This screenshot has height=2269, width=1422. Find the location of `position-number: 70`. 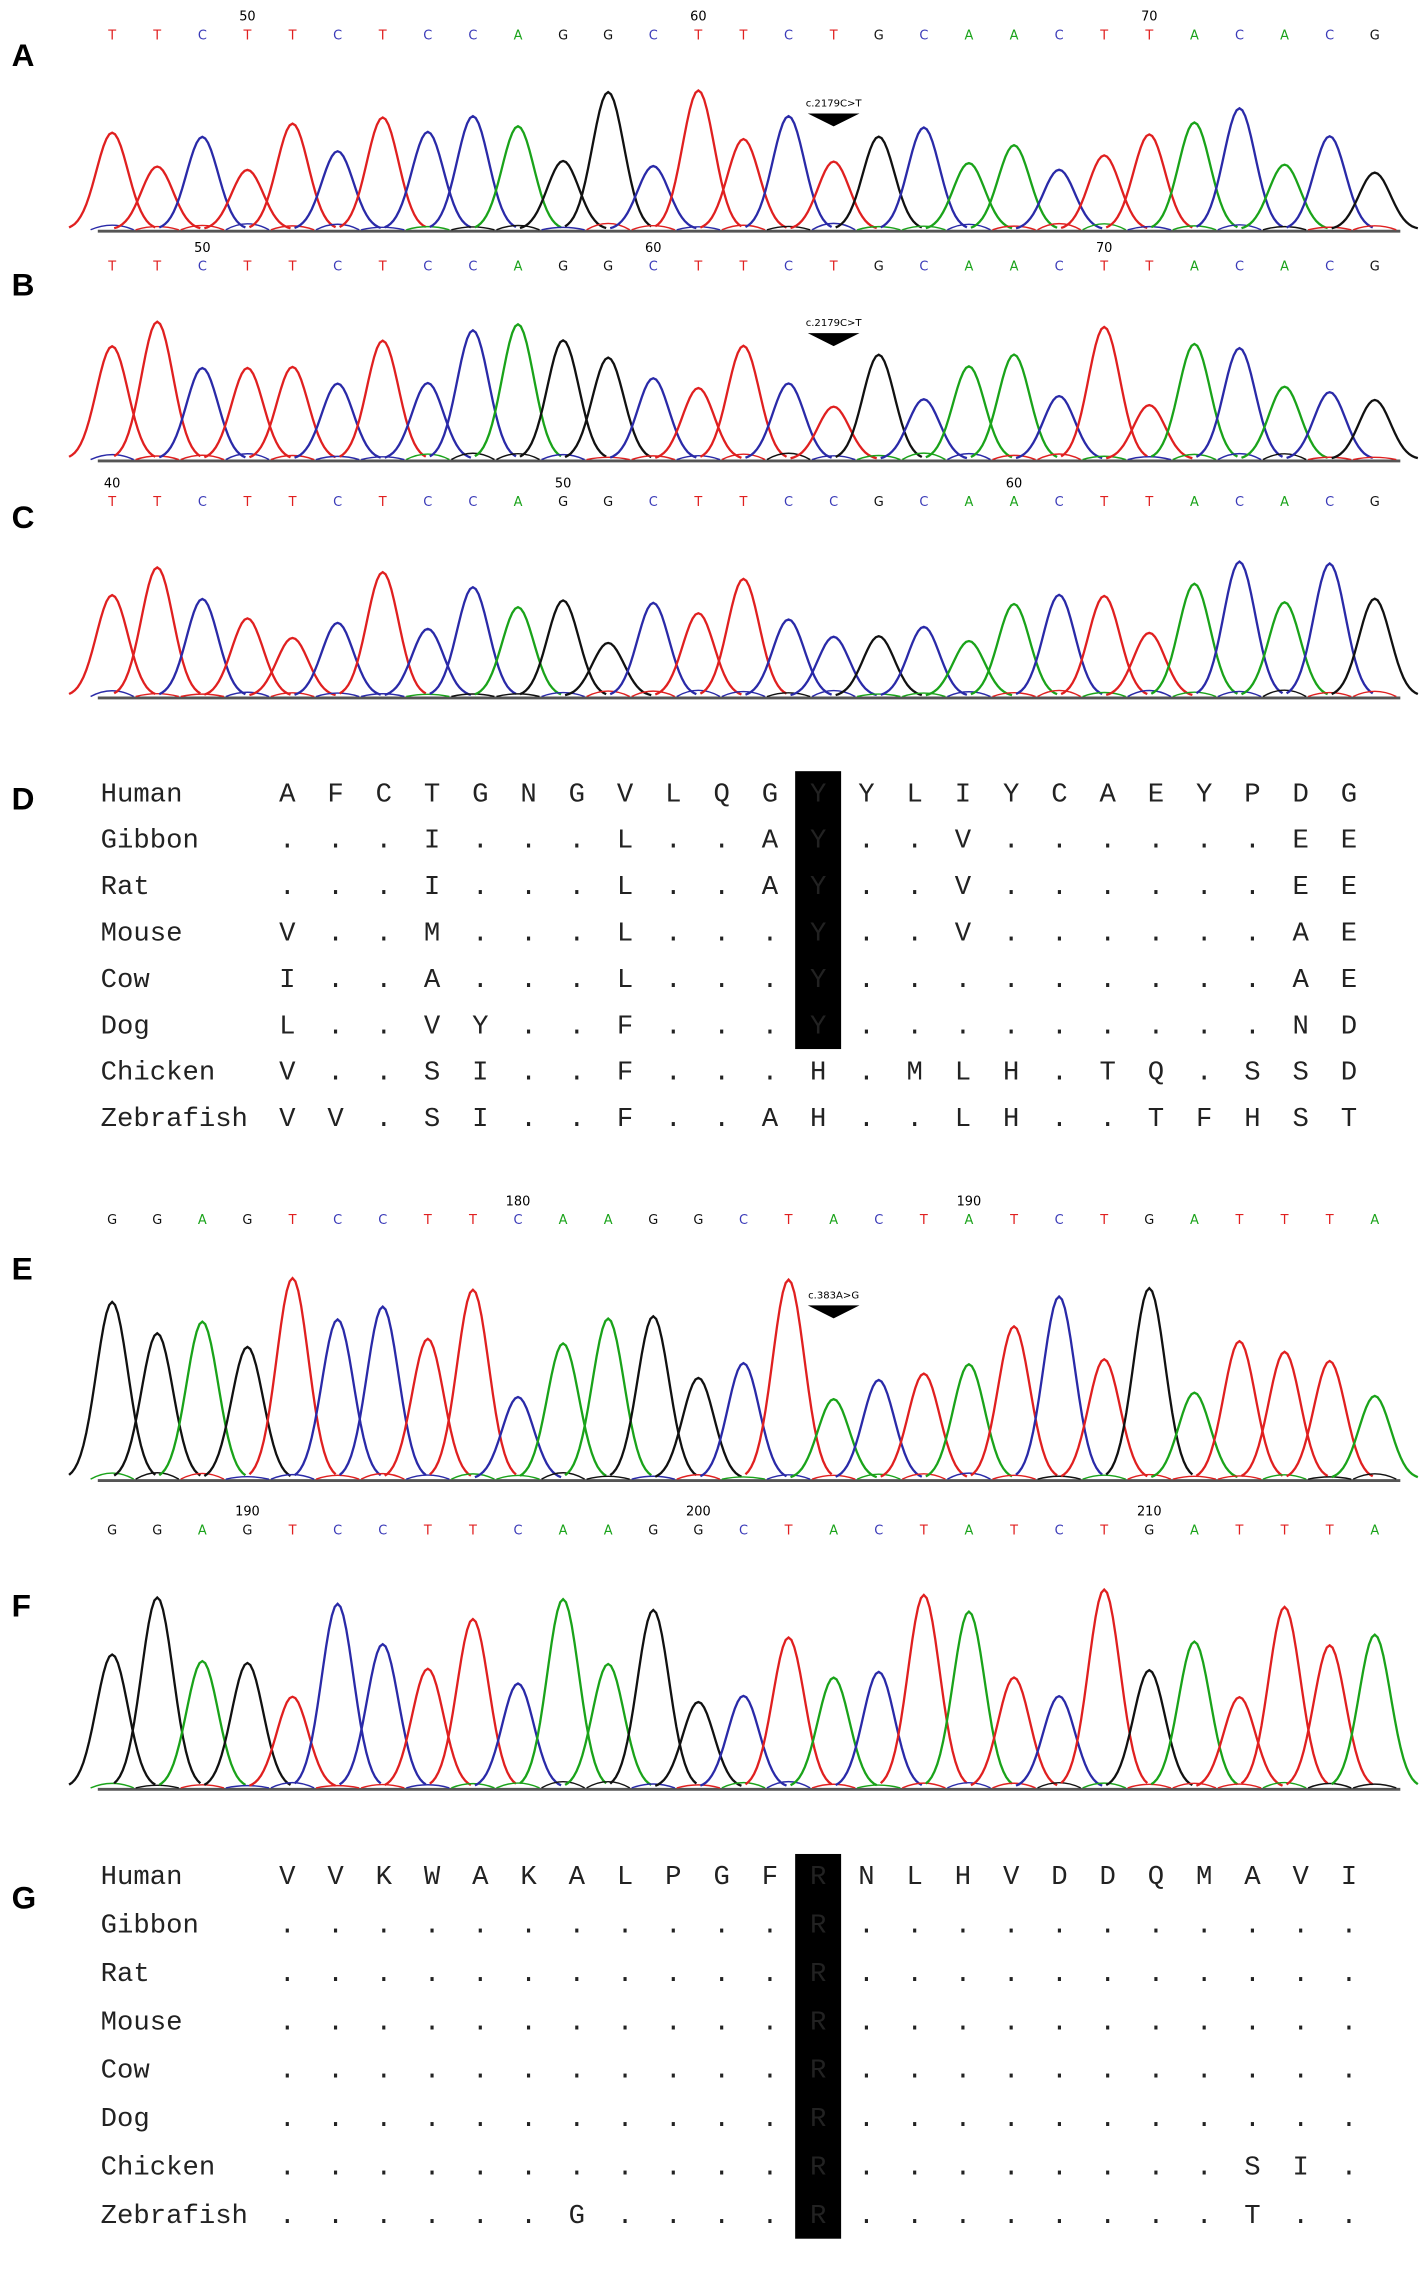

position-number: 70 is located at coordinates (1149, 17).